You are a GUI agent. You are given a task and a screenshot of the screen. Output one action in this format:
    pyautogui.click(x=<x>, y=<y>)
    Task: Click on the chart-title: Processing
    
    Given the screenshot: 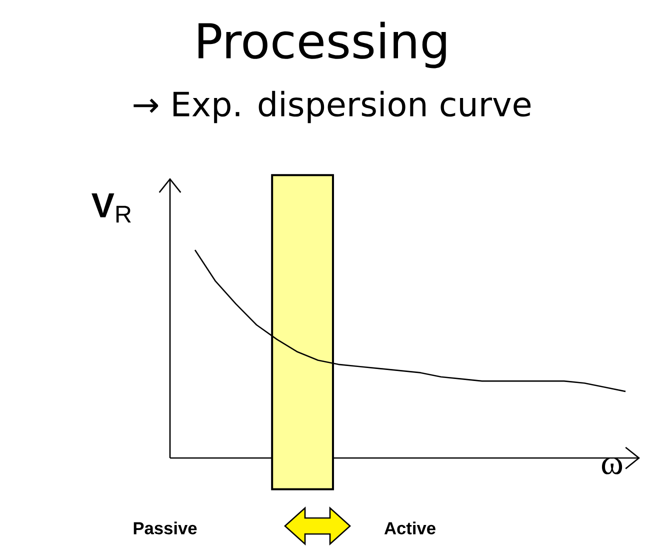 What is the action you would take?
    pyautogui.click(x=322, y=45)
    